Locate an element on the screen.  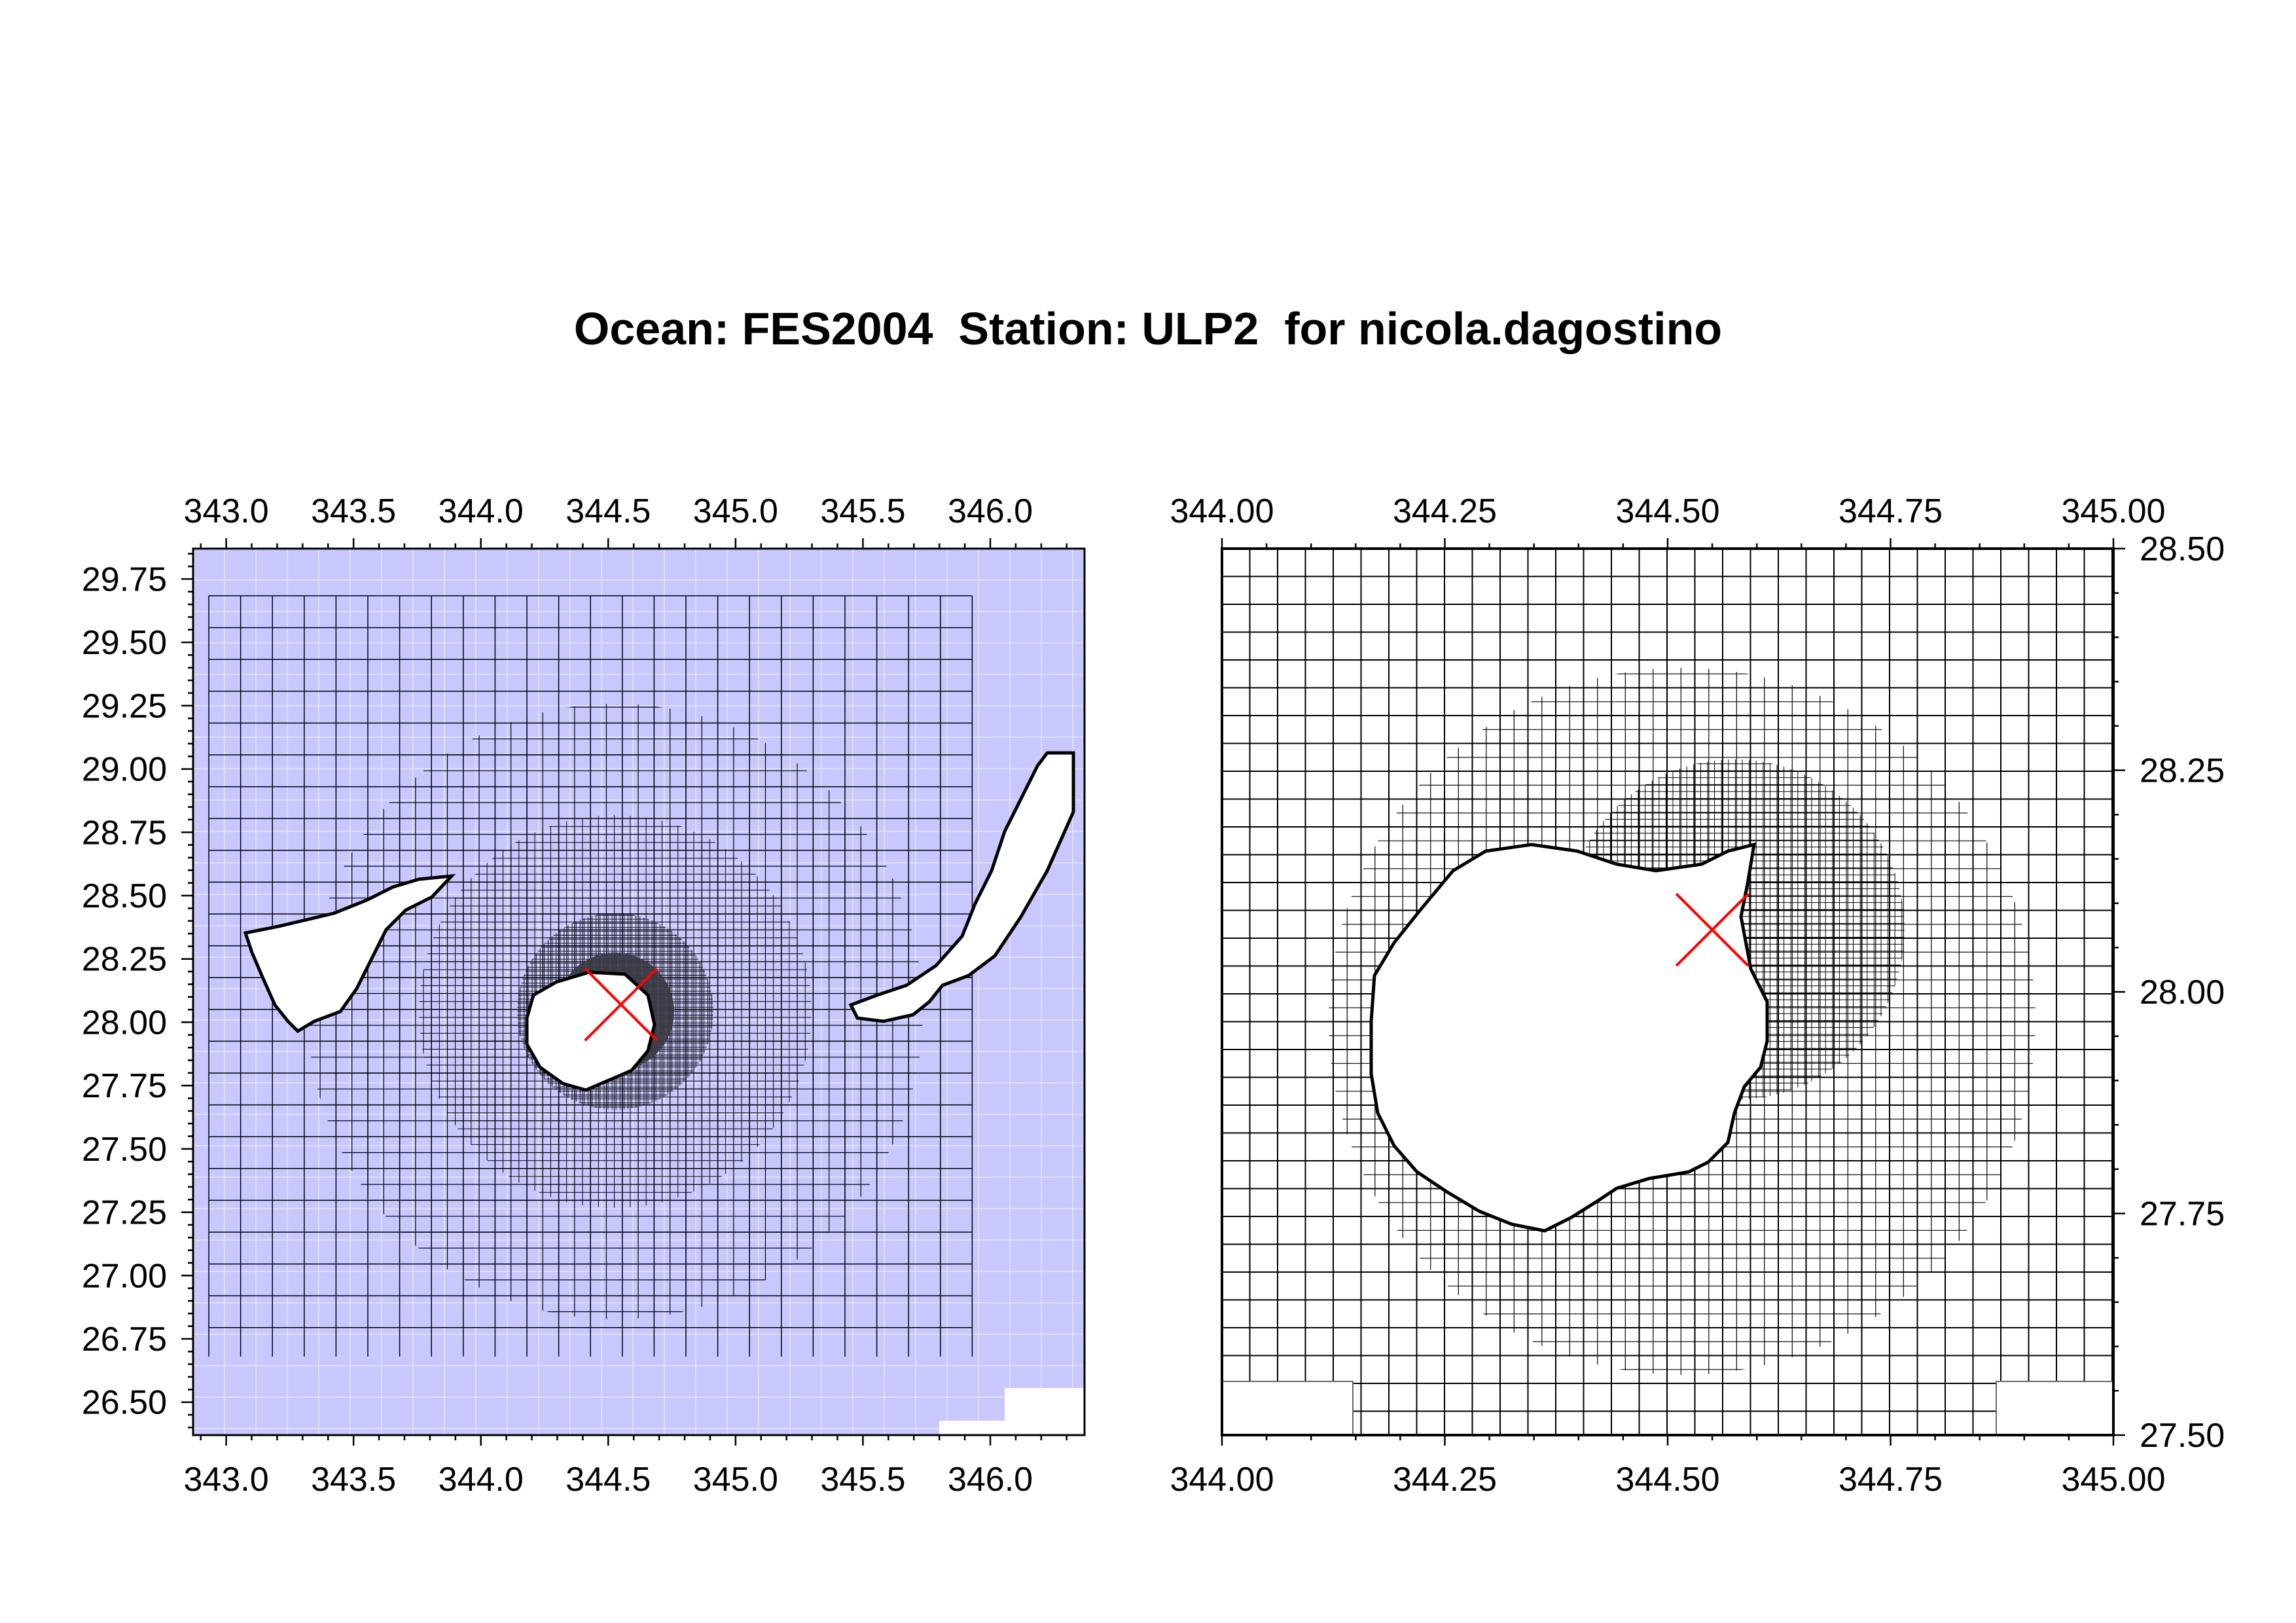
y-tick-label: 27.00 is located at coordinates (124, 1276).